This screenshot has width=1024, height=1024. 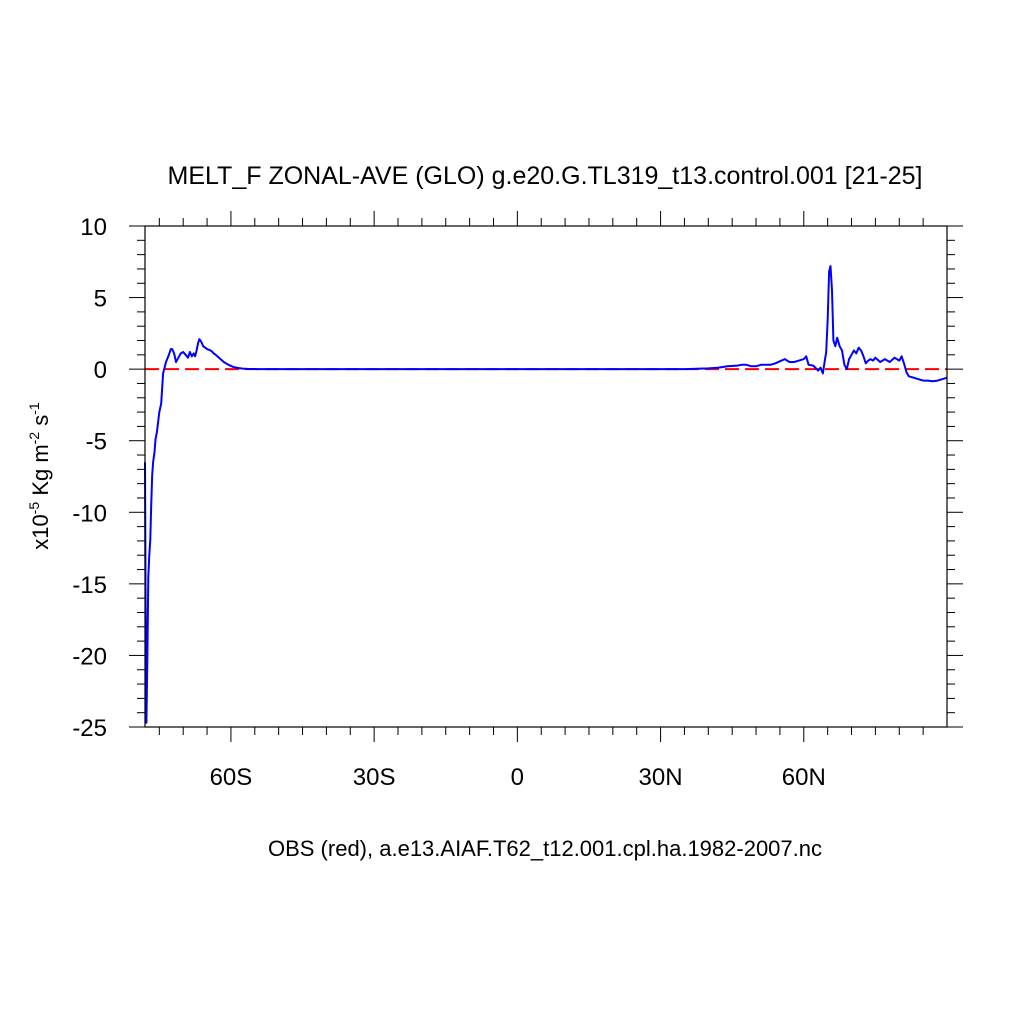 What do you see at coordinates (34, 438) in the screenshot?
I see `y-label-exp2: -2` at bounding box center [34, 438].